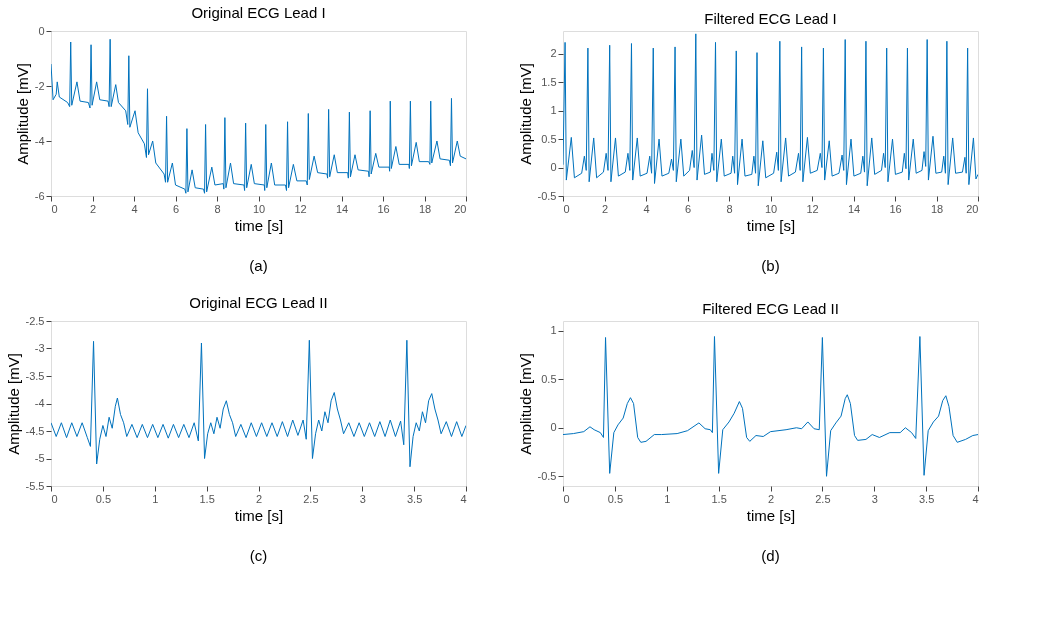 The width and height of the screenshot is (1052, 624). I want to click on y-tick-label: -5.5, so click(35, 485).